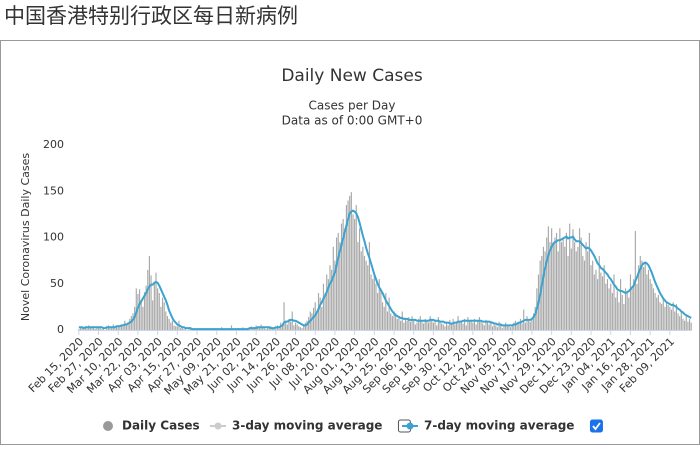 The width and height of the screenshot is (700, 449). What do you see at coordinates (151, 16) in the screenshot?
I see `page-title: 中国香港特别行政区每日新病例` at bounding box center [151, 16].